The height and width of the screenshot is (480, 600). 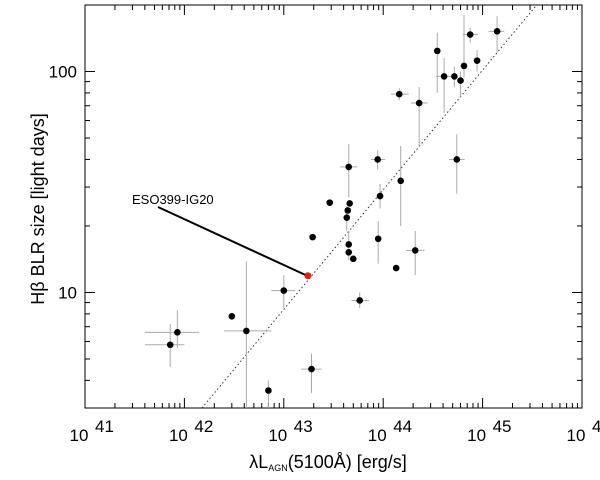 What do you see at coordinates (173, 199) in the screenshot?
I see `annotation-label: ESO399-IG20` at bounding box center [173, 199].